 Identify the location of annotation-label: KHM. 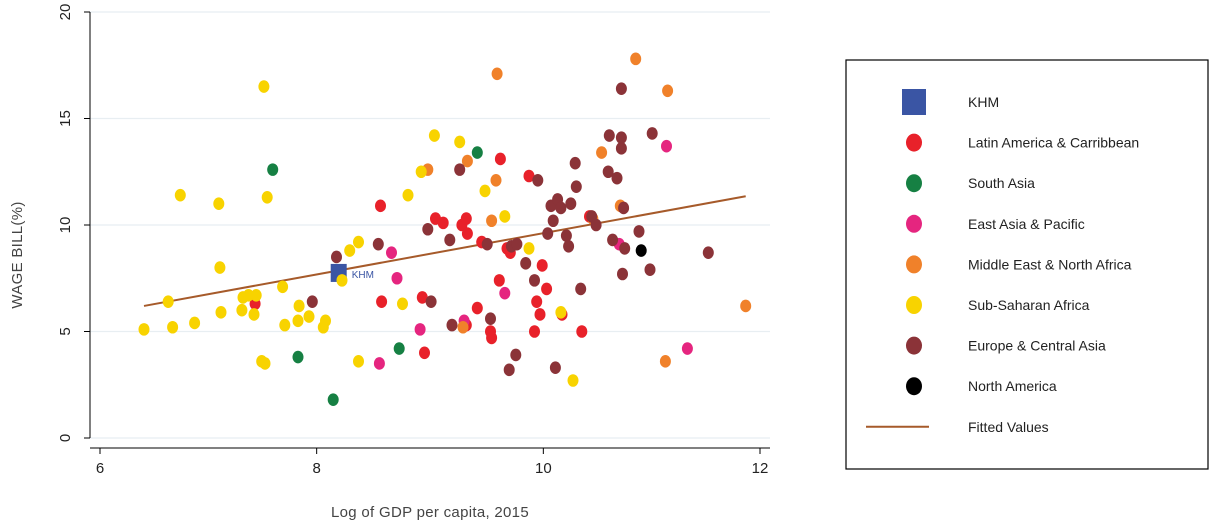
(363, 275).